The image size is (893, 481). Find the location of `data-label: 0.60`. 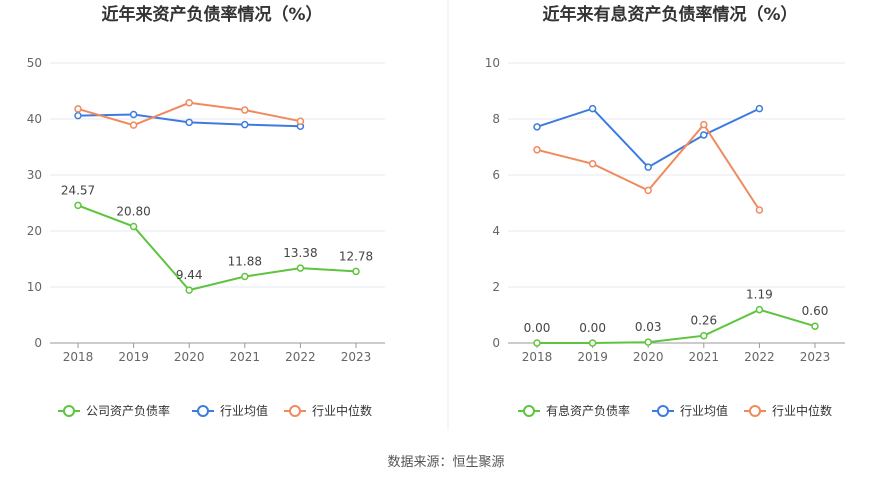

data-label: 0.60 is located at coordinates (815, 311).